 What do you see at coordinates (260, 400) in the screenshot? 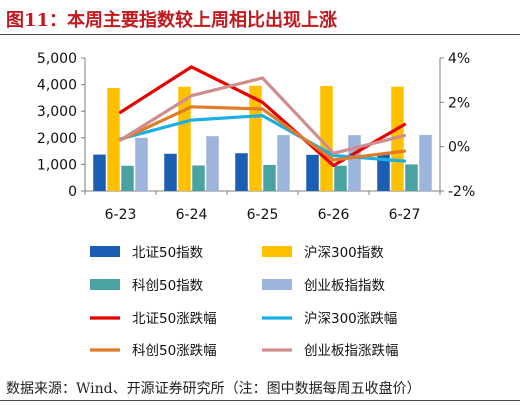
I see `bottom-rule` at bounding box center [260, 400].